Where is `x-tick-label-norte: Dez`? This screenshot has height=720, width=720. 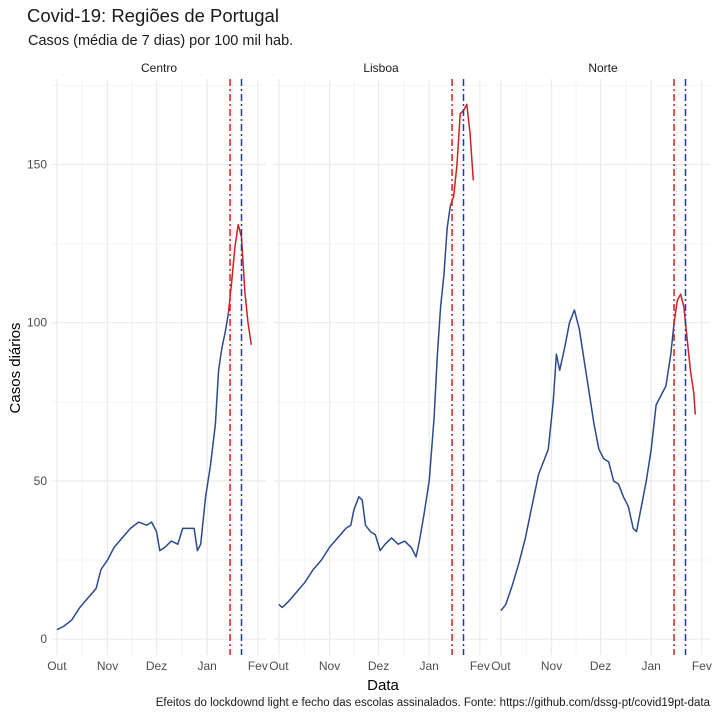 x-tick-label-norte: Dez is located at coordinates (600, 666).